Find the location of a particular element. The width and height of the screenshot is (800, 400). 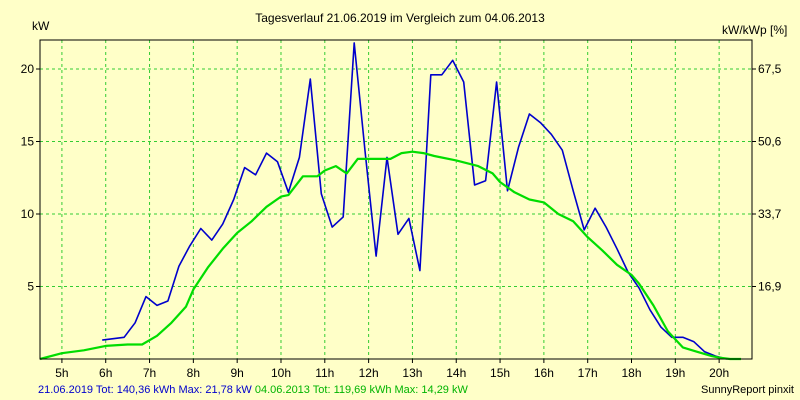

y-left-tick-label-20: 20 is located at coordinates (28, 69).